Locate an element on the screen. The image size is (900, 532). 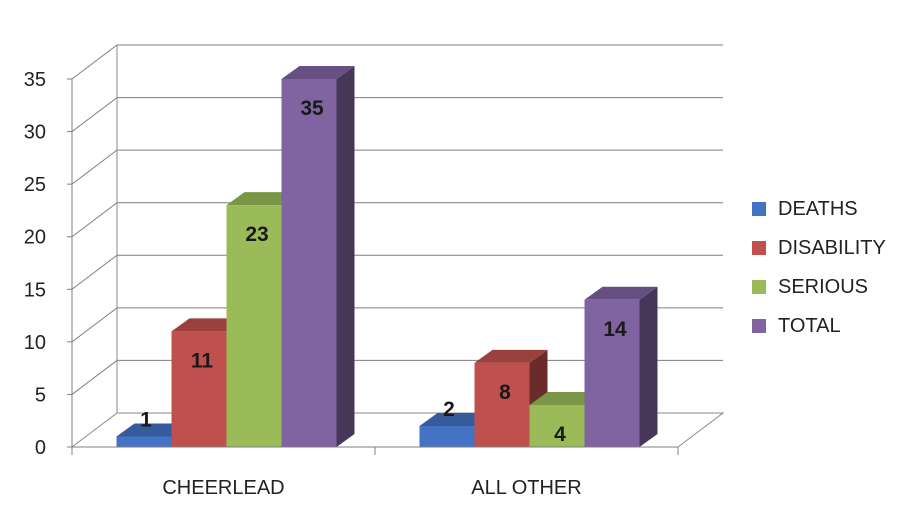
x-axis: CHEERLEAD ALL OTHER is located at coordinates (375, 472).